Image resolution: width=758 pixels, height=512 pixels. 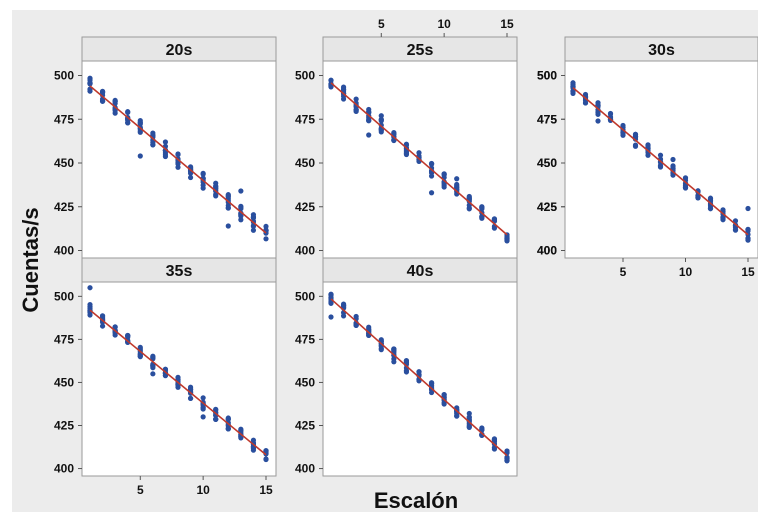 I want to click on panel-title: 25s, so click(x=420, y=50).